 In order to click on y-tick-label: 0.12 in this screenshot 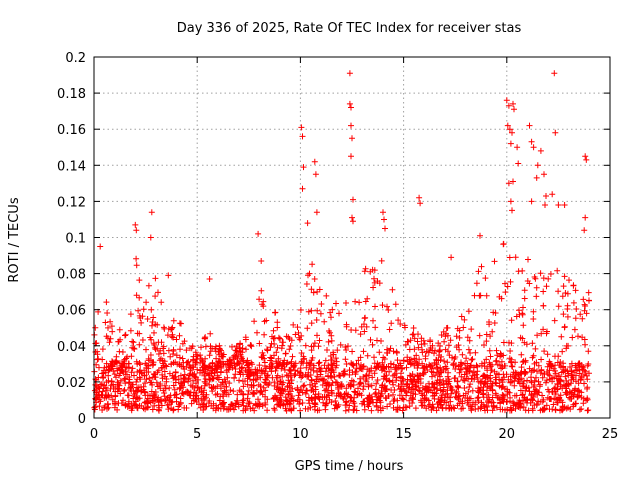, I will do `click(71, 202)`.